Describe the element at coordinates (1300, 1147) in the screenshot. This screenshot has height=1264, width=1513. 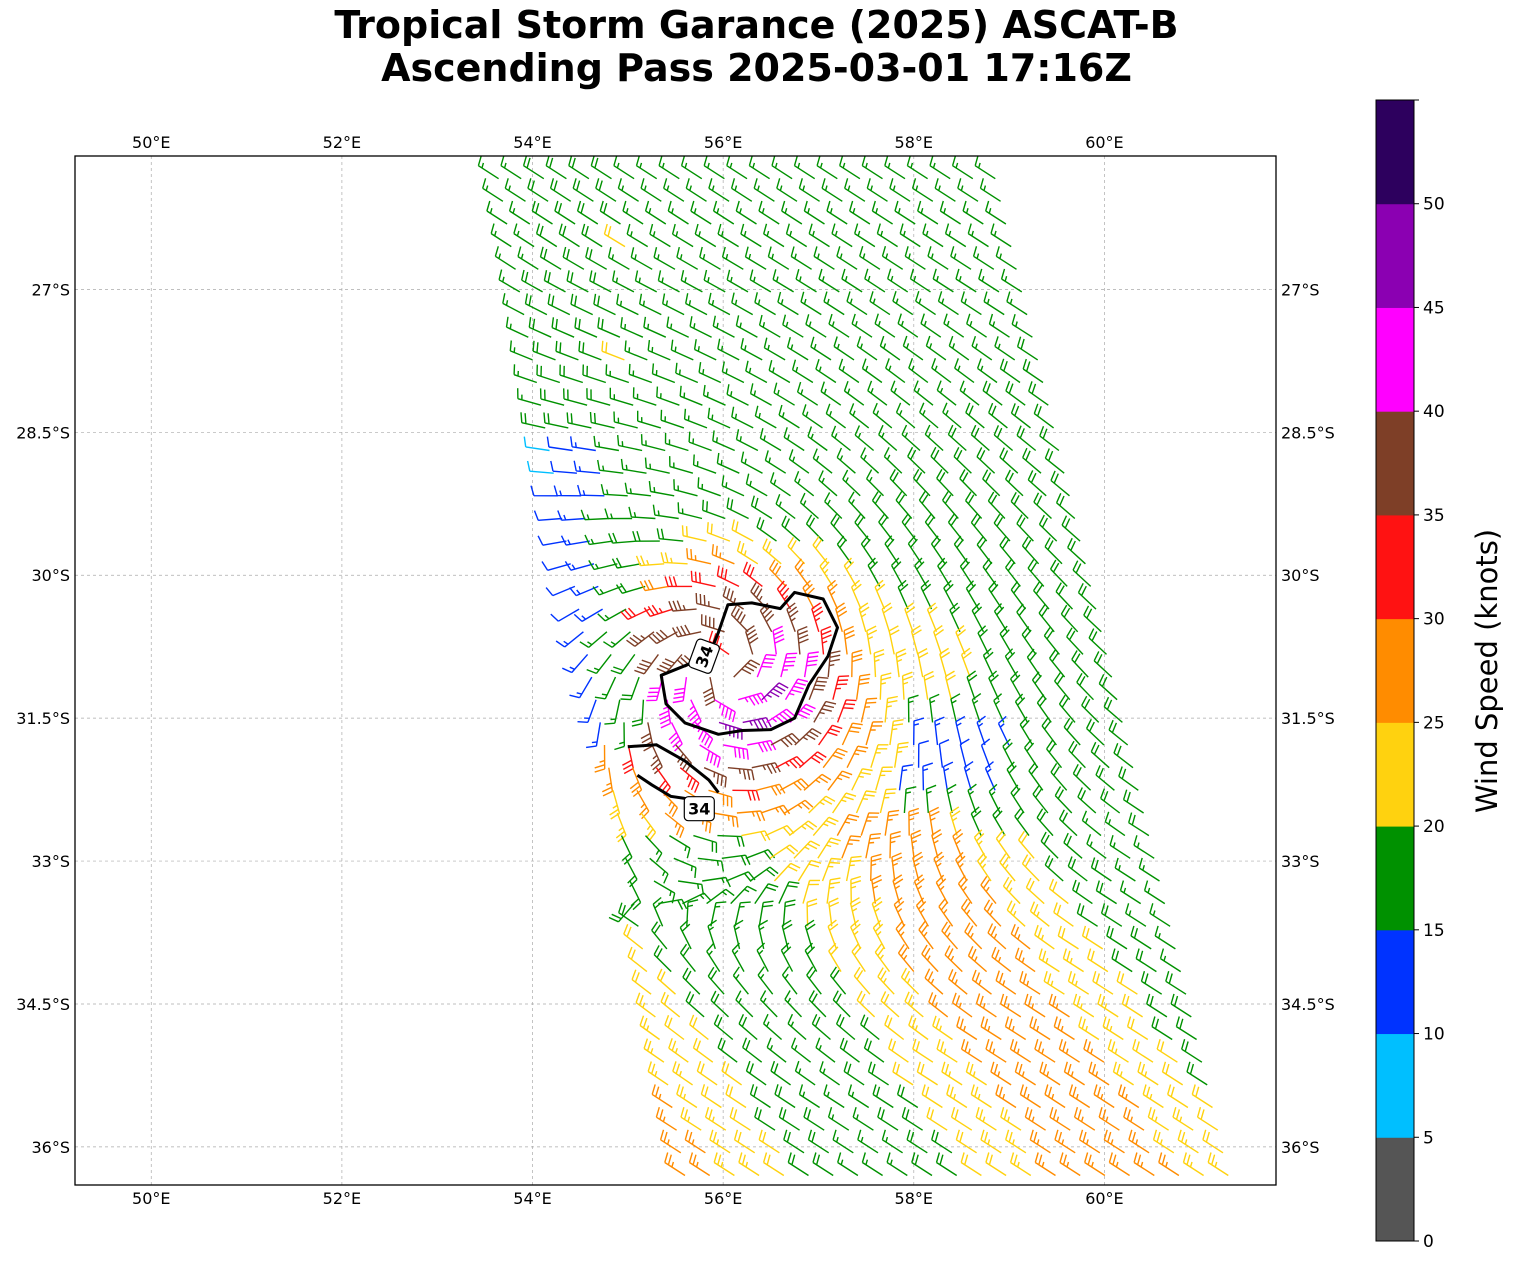
I see `lat-tick-label-right: 36°S` at that location.